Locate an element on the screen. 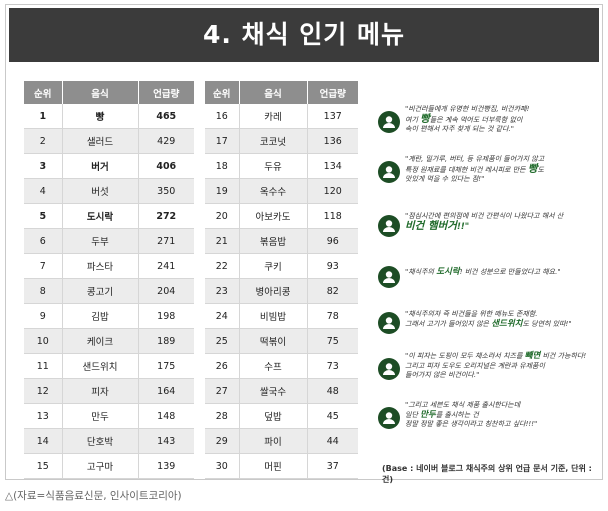 The width and height of the screenshot is (608, 511). table-row: 11 샌드위치 175 is located at coordinates (109, 366).